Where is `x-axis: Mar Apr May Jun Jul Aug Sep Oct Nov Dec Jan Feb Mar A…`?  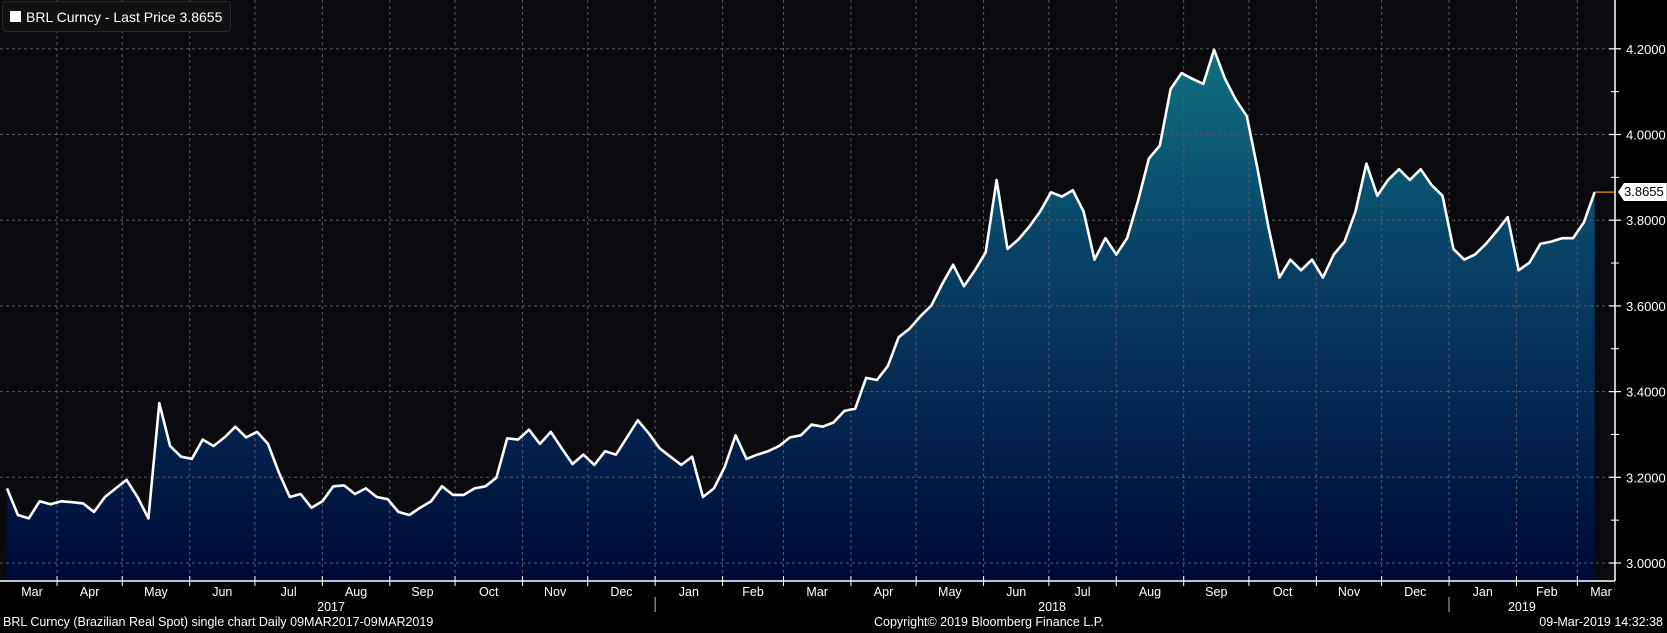 x-axis: Mar Apr May Jun Jul Aug Sep Oct Nov Dec Jan Feb Mar A… is located at coordinates (816, 595).